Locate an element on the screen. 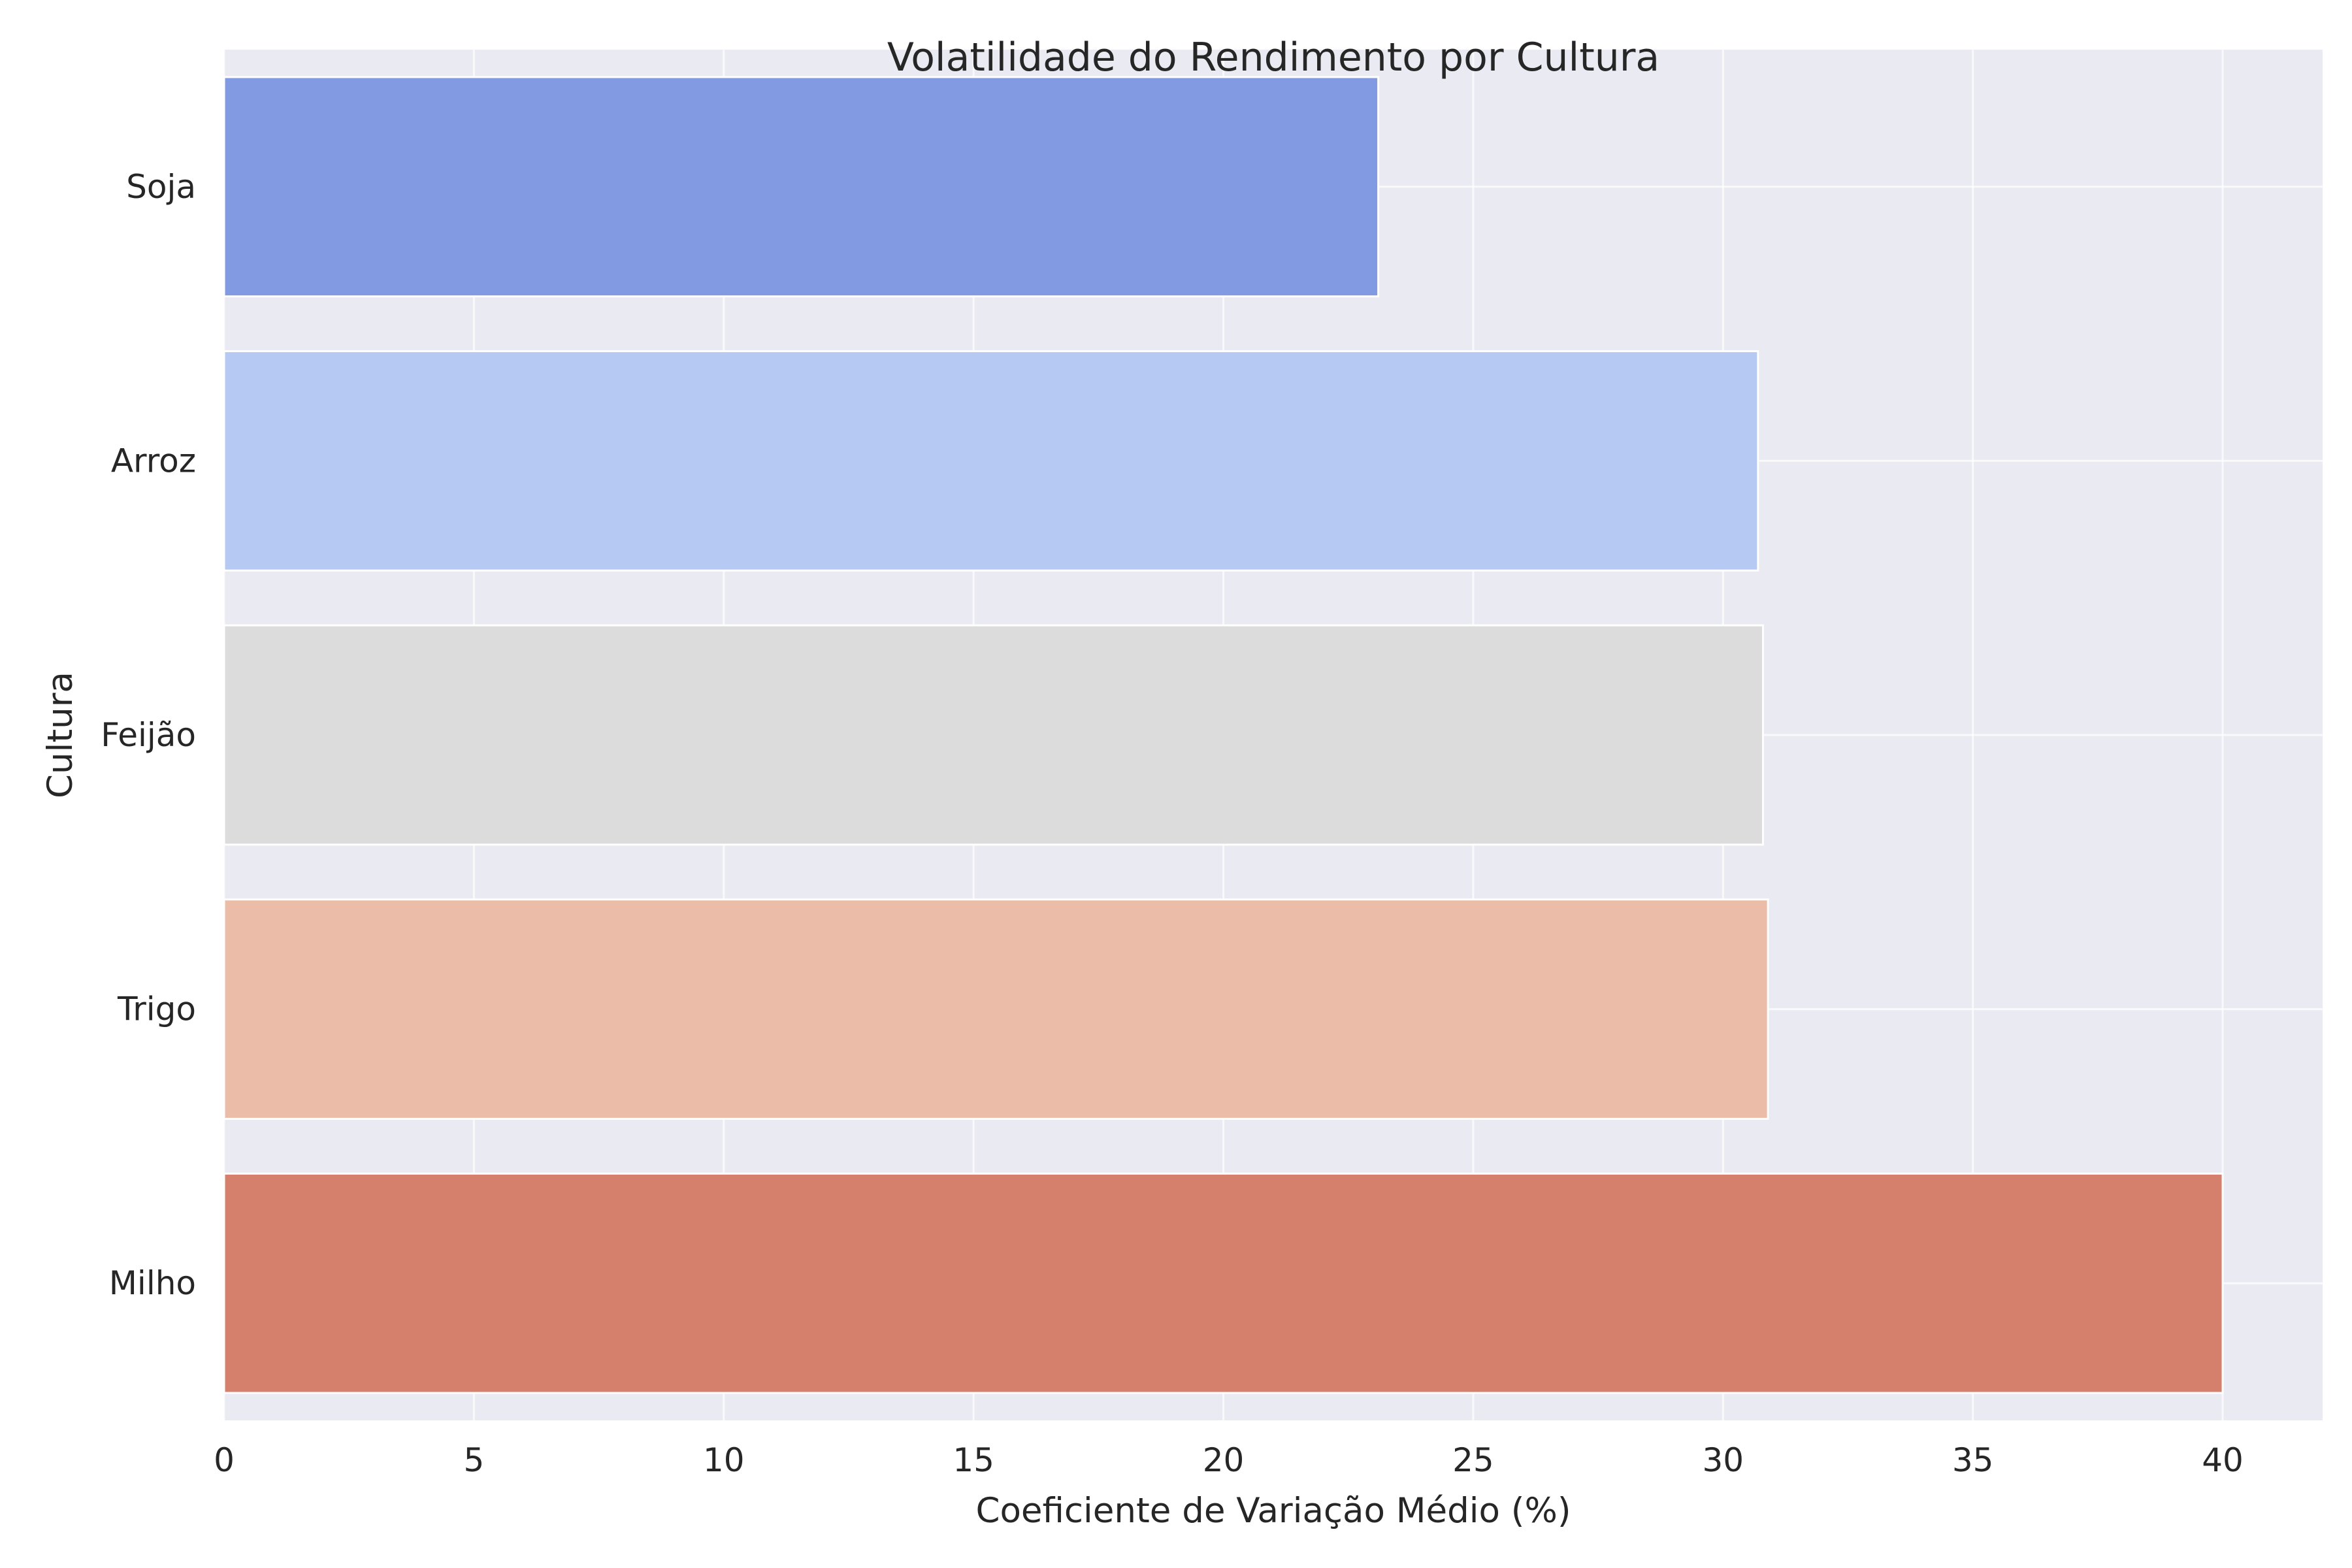 This screenshot has width=2352, height=1568. x-tick-label: 15 is located at coordinates (973, 1460).